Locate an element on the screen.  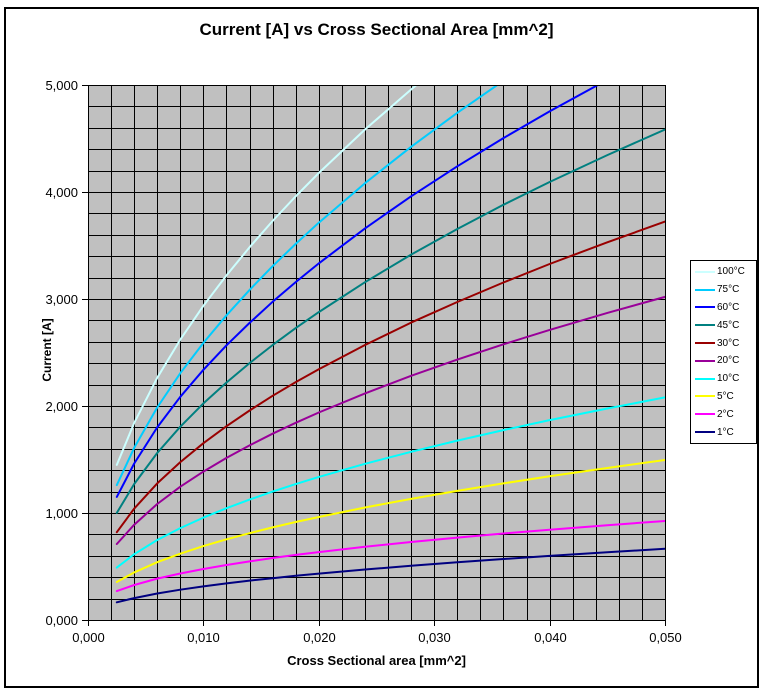
x-tick-label: 0,050 is located at coordinates (665, 637).